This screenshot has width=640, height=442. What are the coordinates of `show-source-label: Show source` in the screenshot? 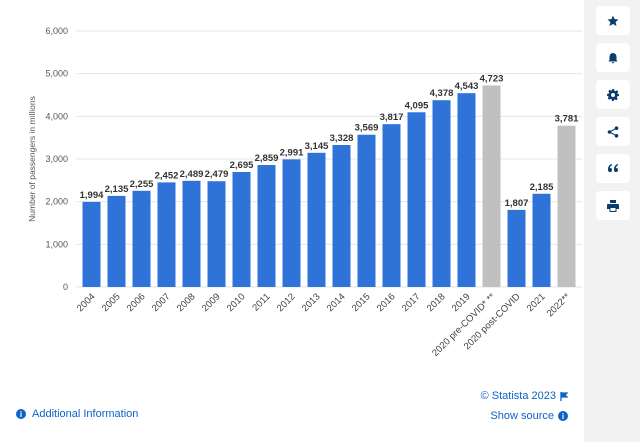 It's located at (522, 416).